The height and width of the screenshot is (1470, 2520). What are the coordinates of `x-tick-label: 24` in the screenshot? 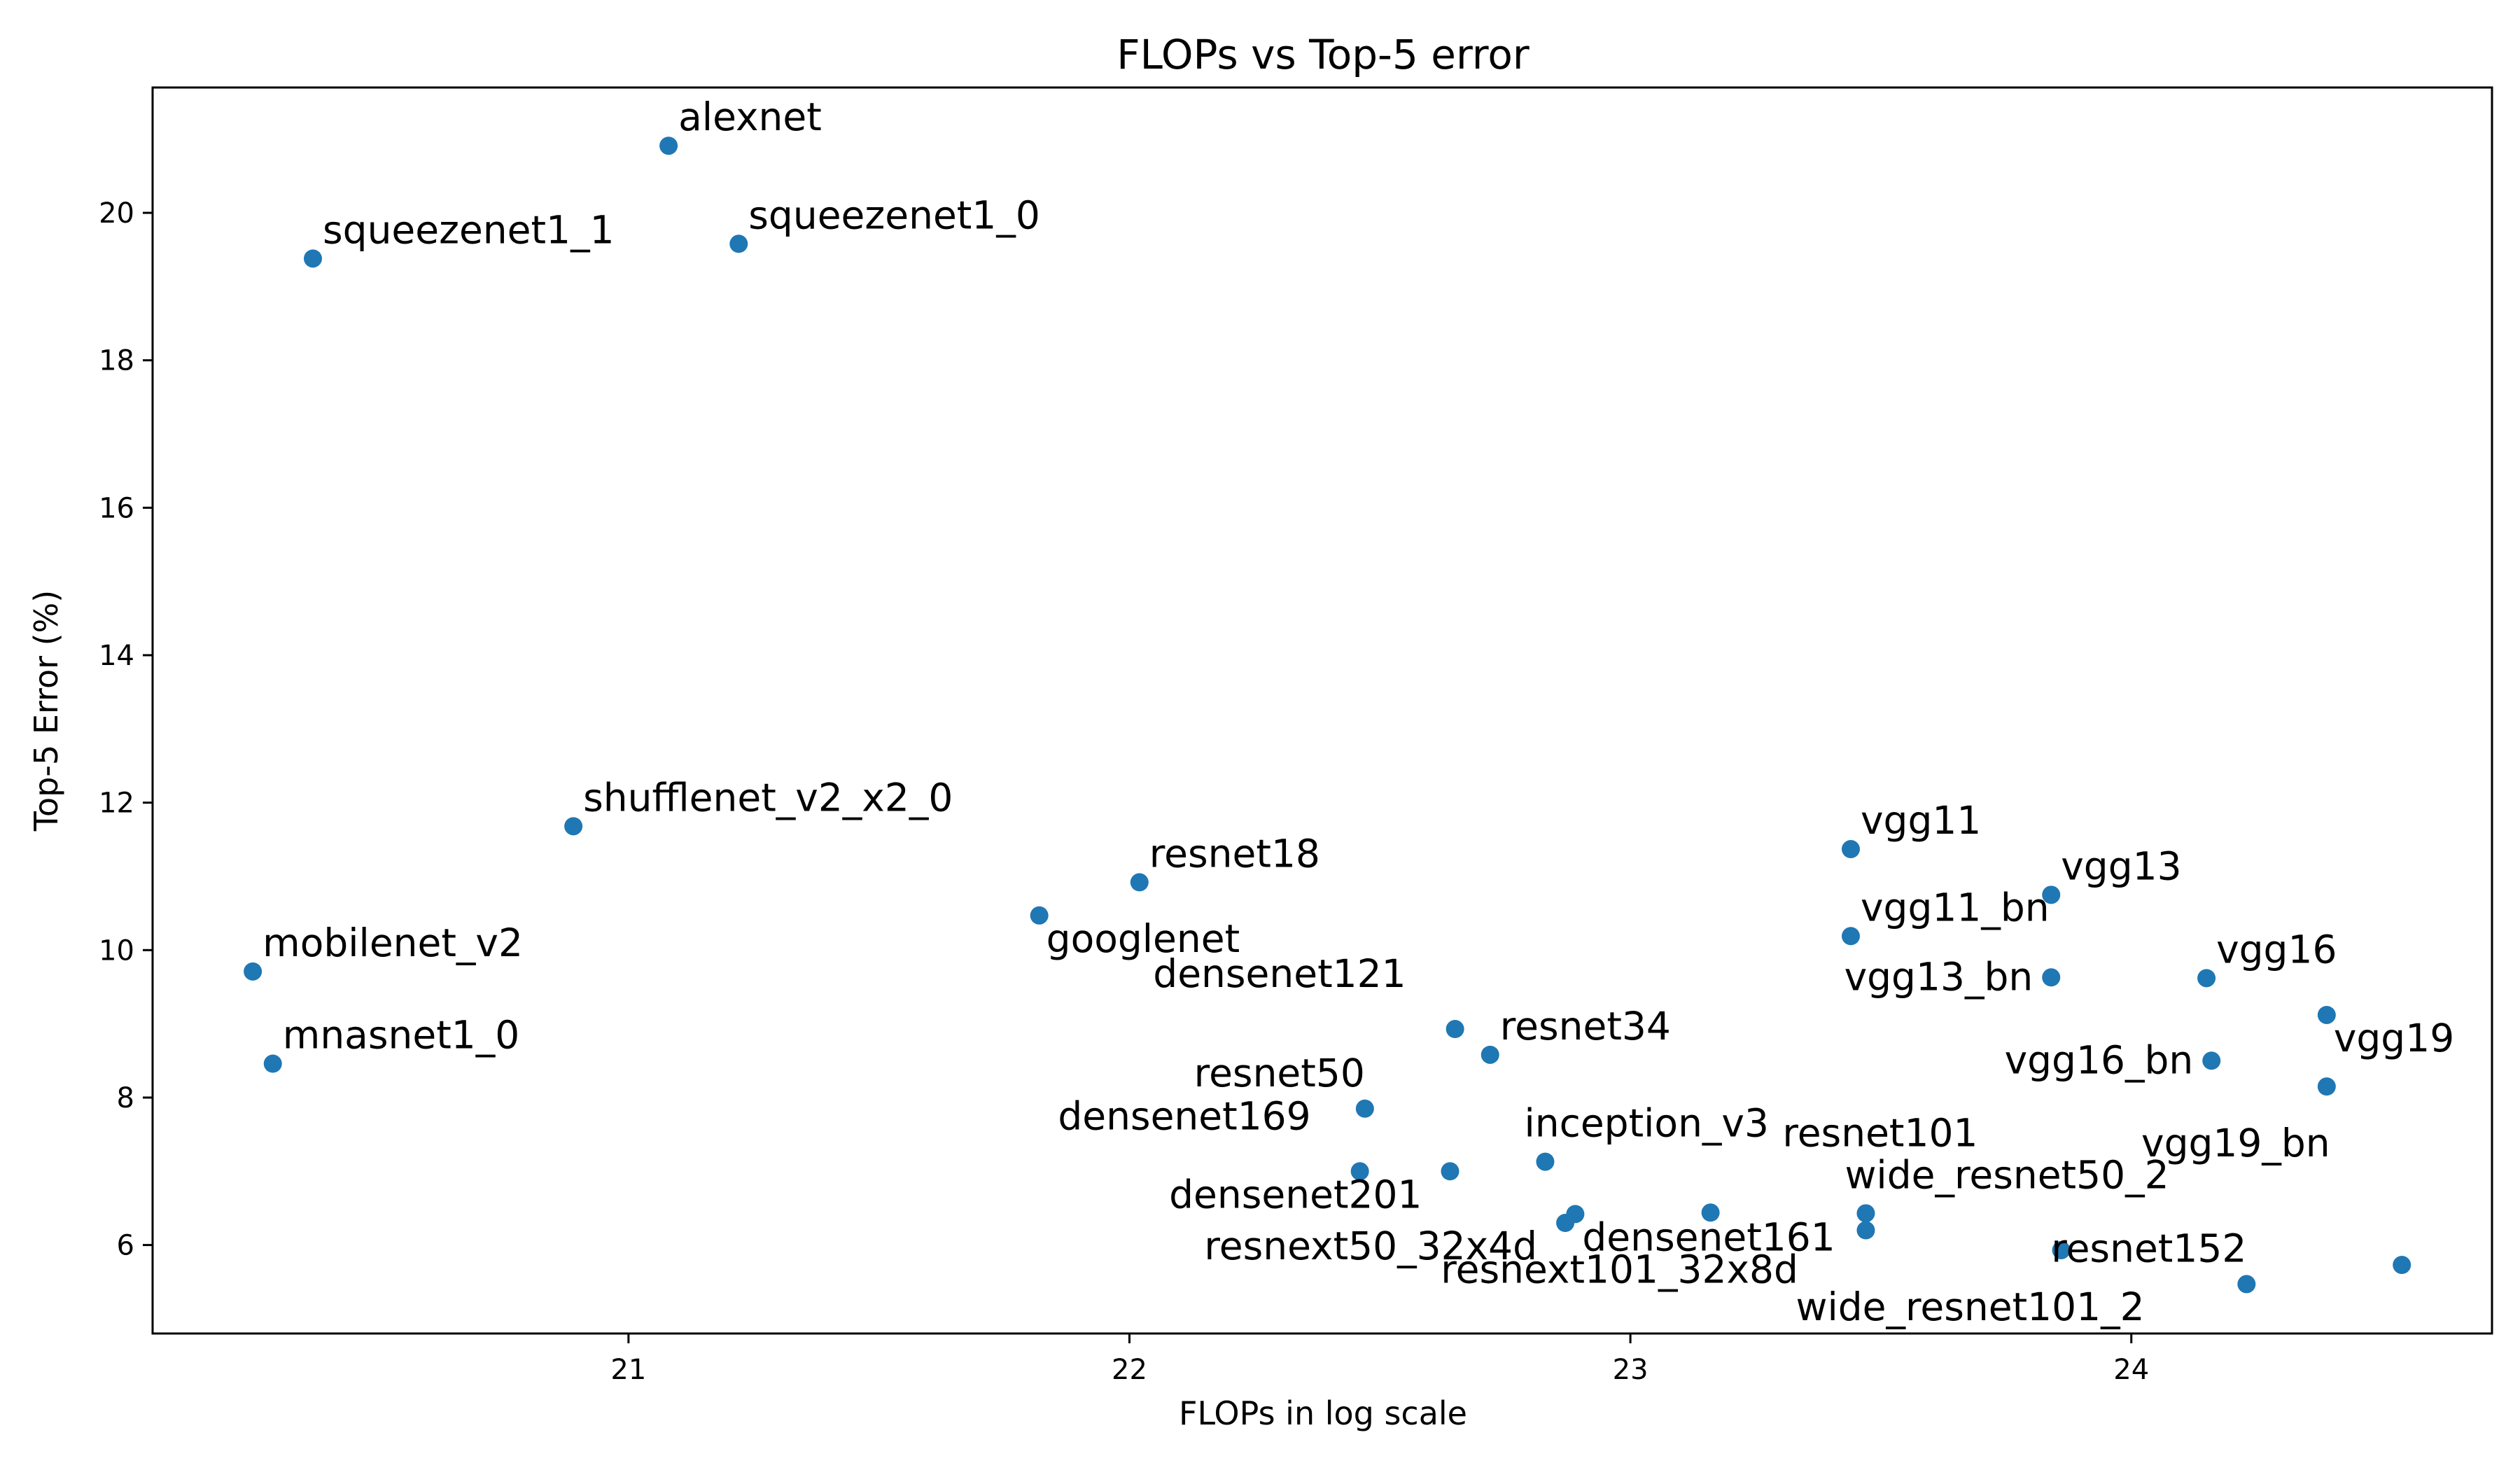 It's located at (2131, 1370).